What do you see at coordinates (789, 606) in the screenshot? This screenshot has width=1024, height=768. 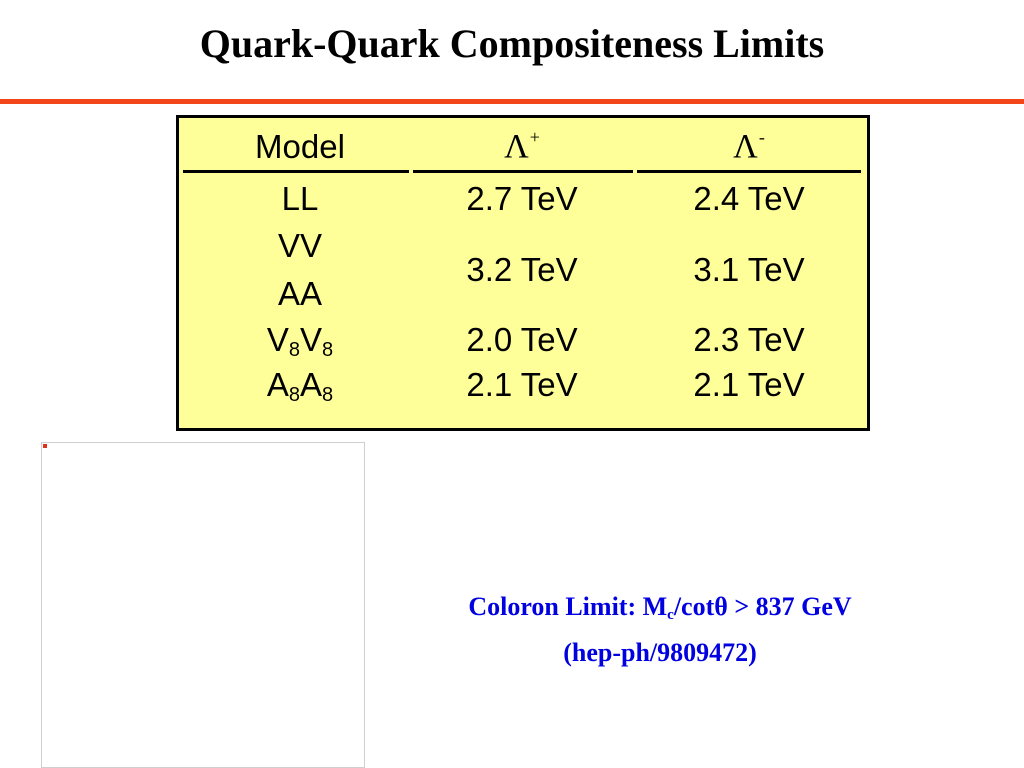 I see `coloron-value: > 837 GeV` at bounding box center [789, 606].